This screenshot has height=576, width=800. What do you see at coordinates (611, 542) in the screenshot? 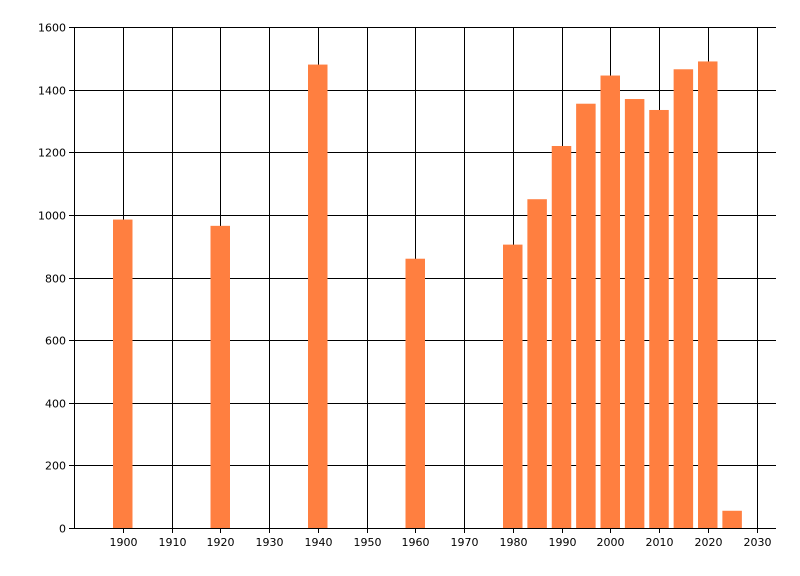
I see `x-tick-label-2000: 2000` at bounding box center [611, 542].